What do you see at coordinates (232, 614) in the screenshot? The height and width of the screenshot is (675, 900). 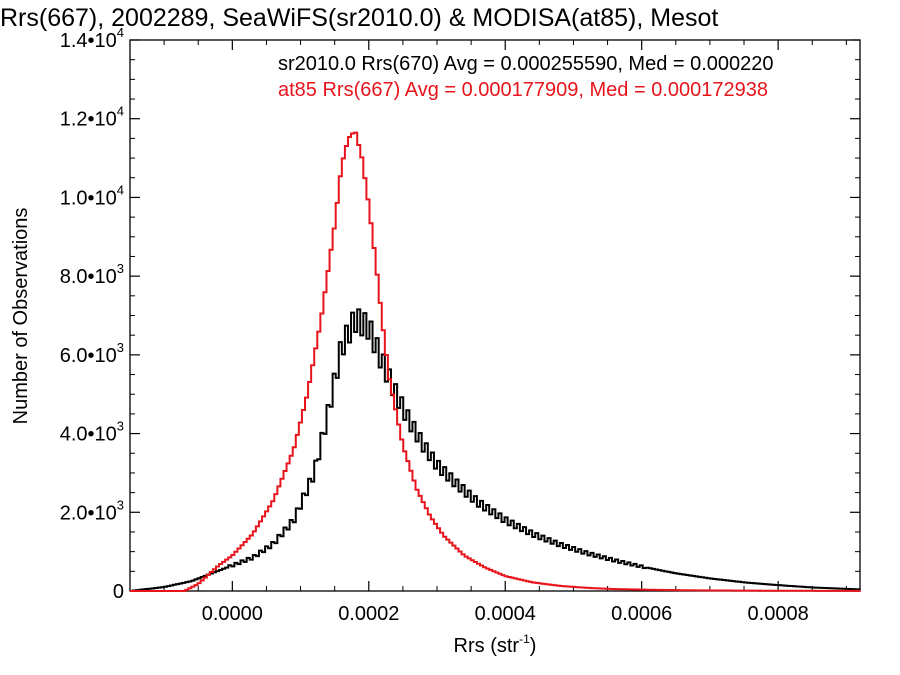 I see `x-tick-label: 0.0000` at bounding box center [232, 614].